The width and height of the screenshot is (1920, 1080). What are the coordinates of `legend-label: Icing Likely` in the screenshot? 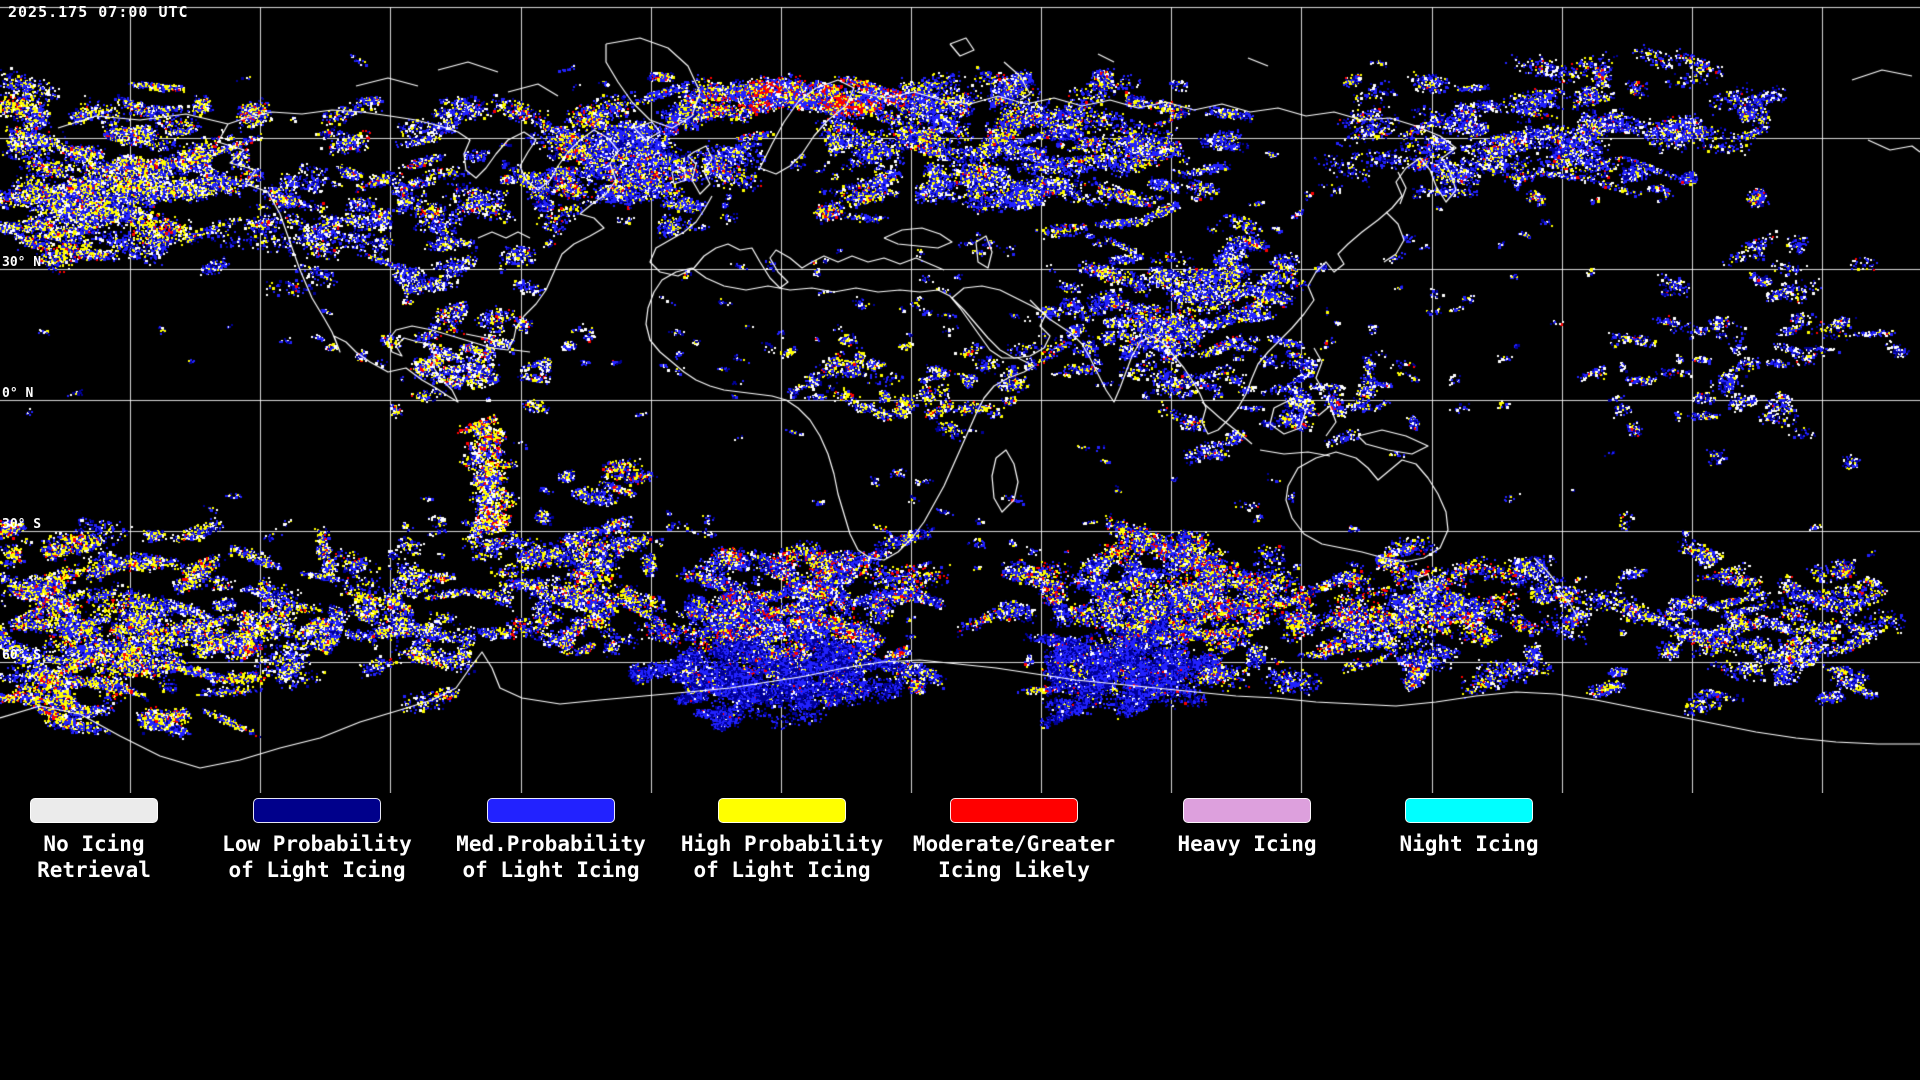 It's located at (1014, 870).